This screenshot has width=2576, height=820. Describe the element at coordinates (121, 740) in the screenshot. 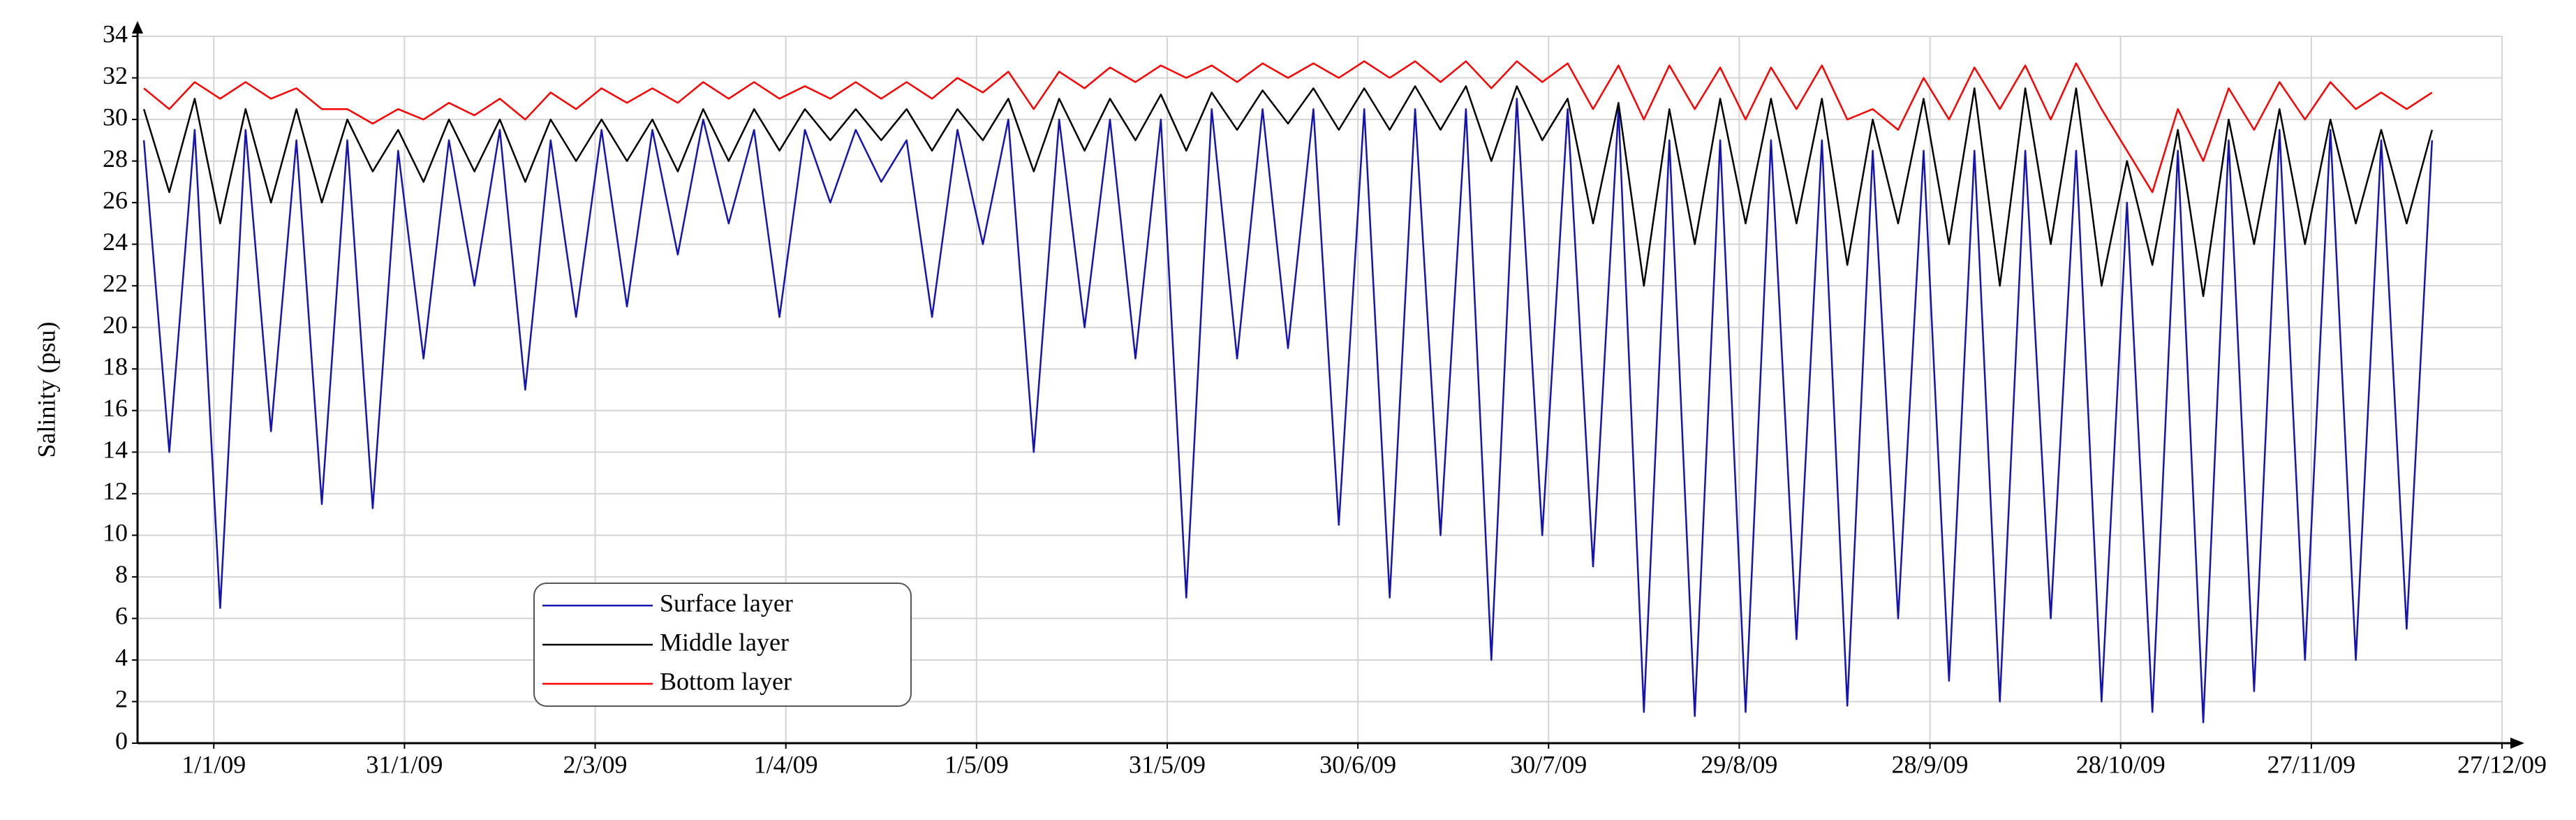

I see `y-tick-label: 0` at that location.